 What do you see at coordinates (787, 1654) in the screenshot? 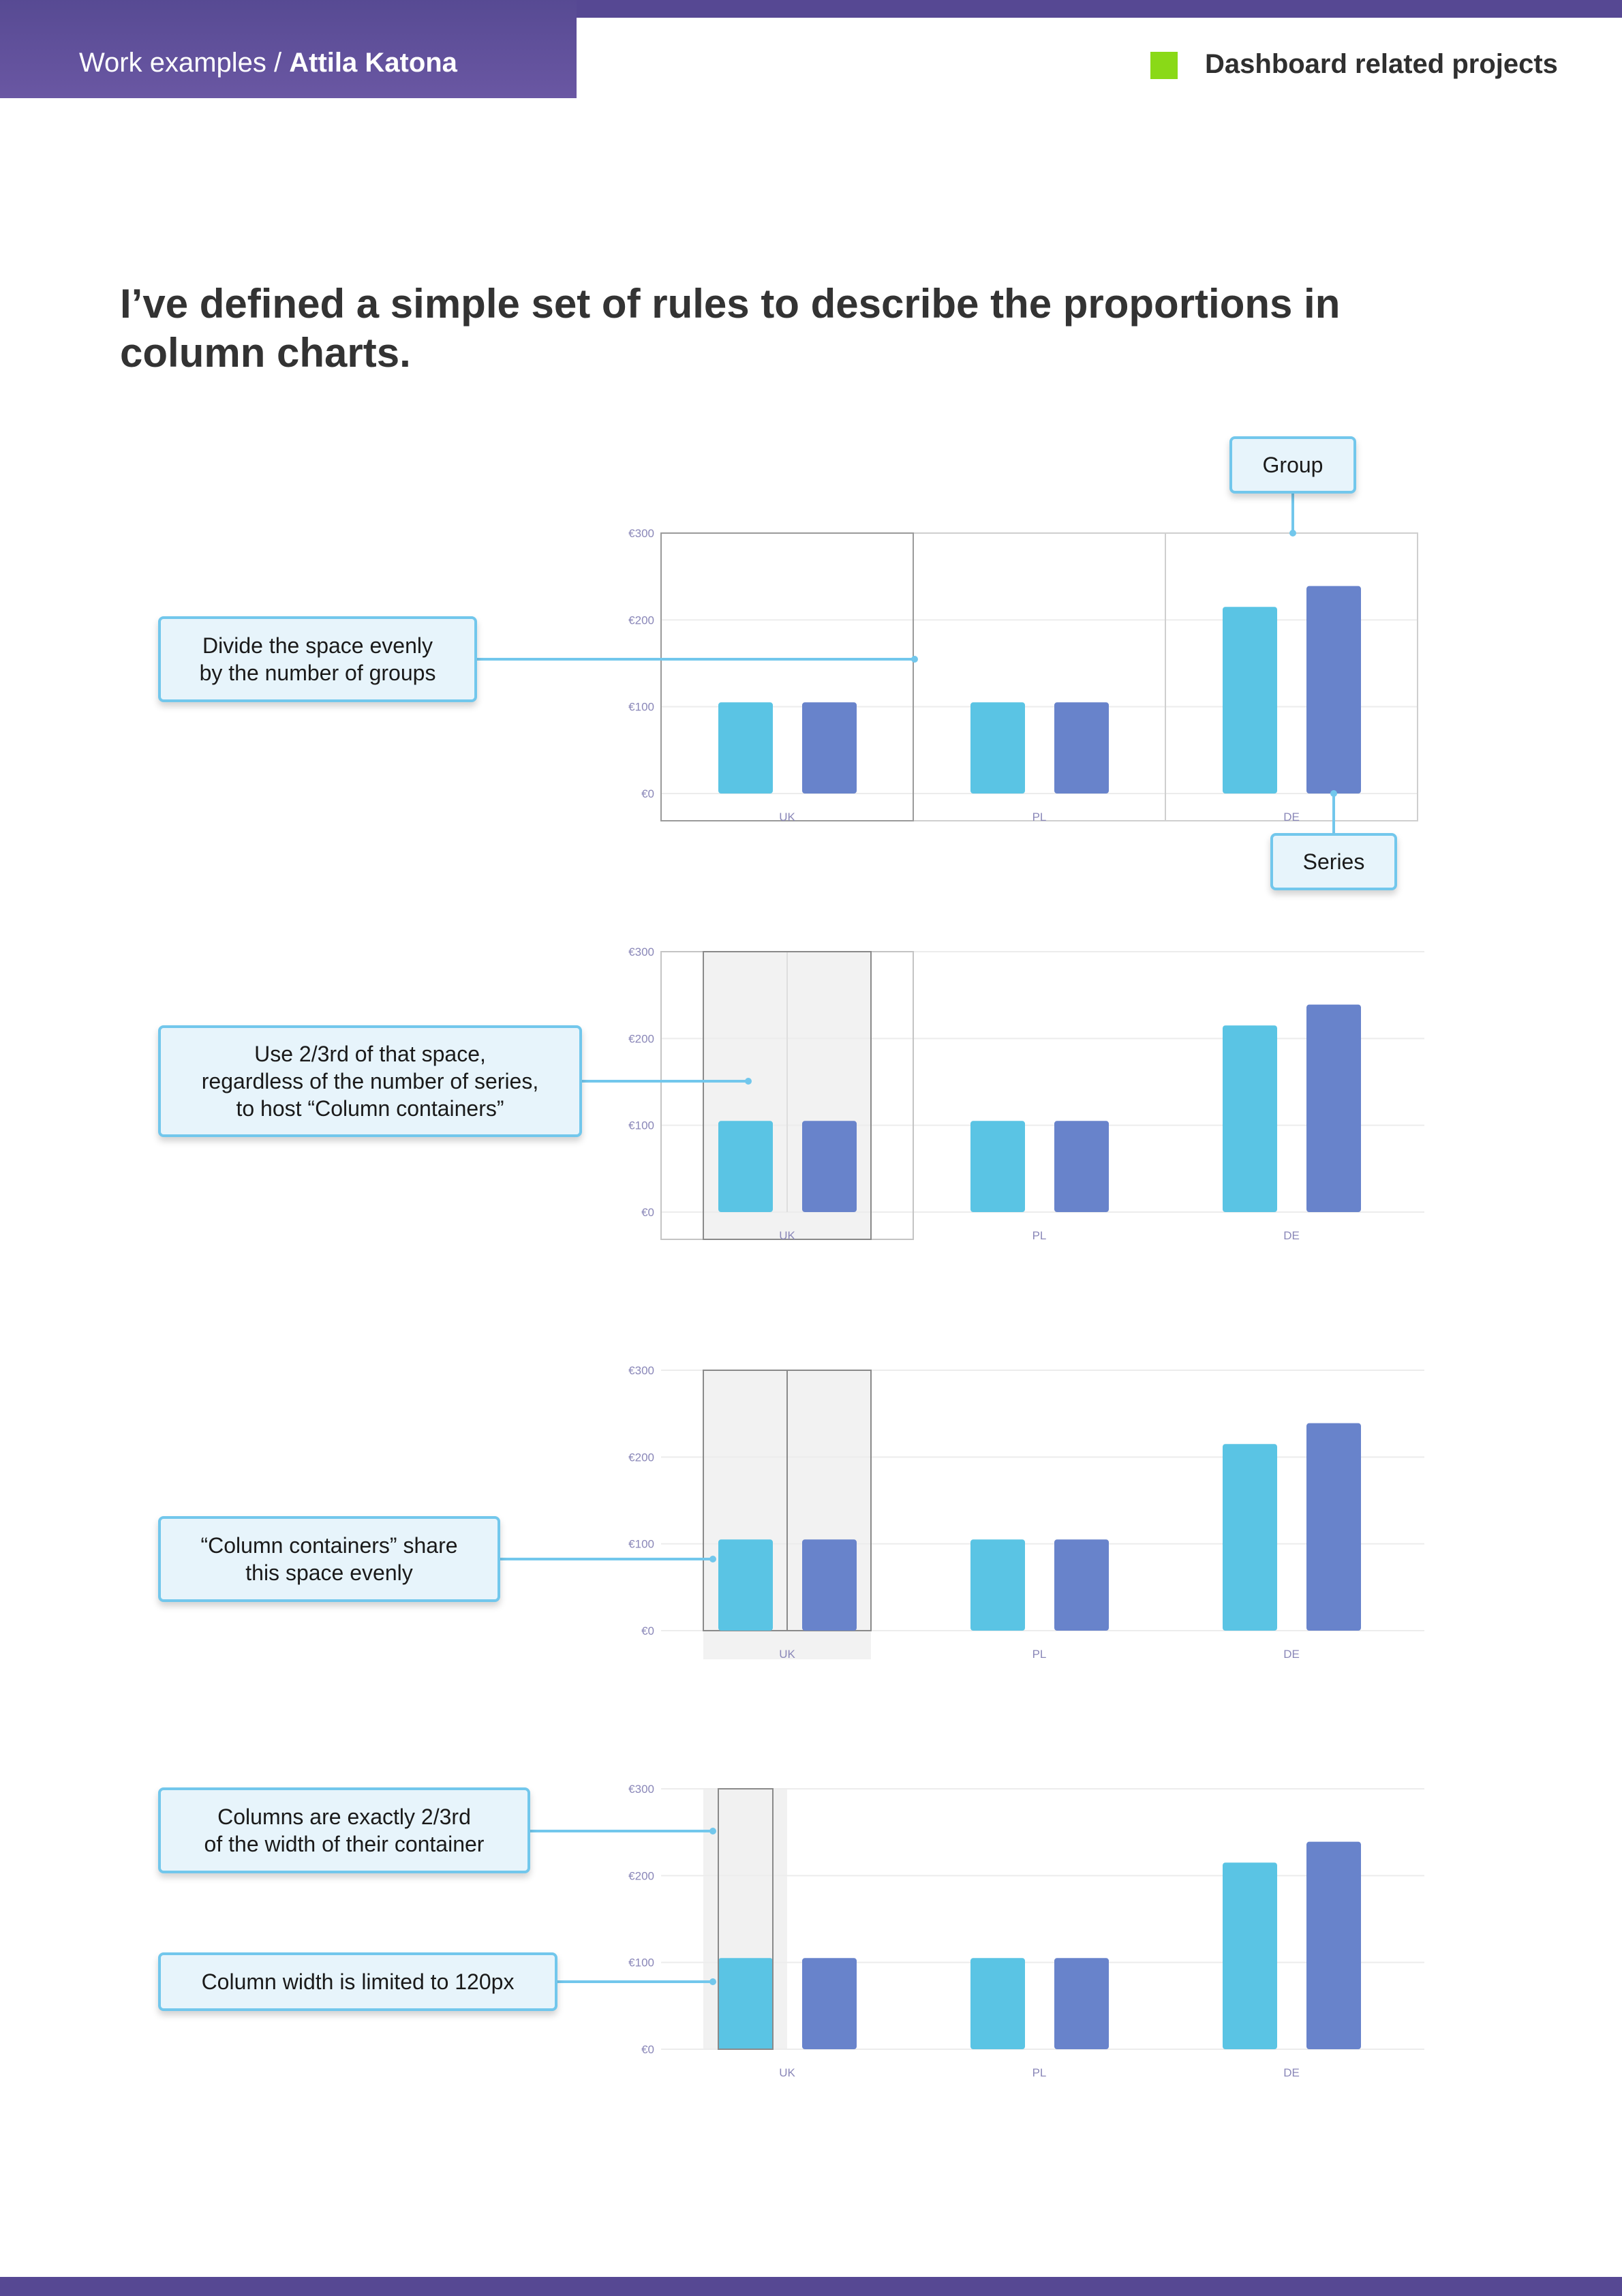
I see `chart3-x-tick-label: UK` at bounding box center [787, 1654].